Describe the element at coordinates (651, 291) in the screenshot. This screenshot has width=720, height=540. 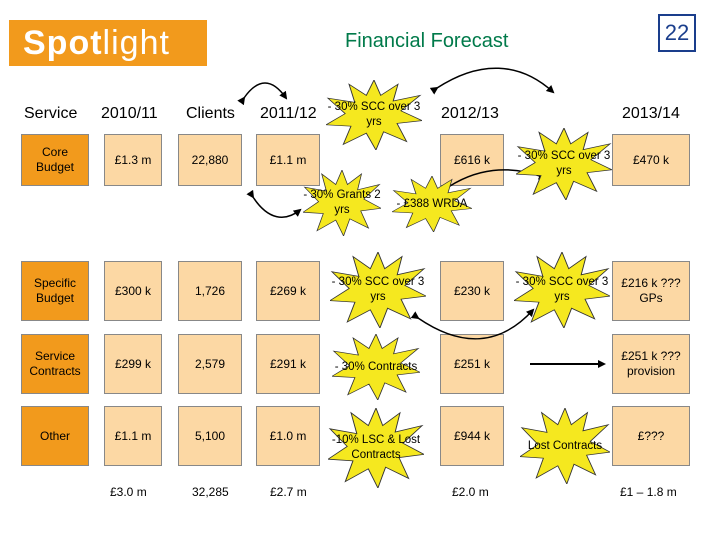
I see `specific-2013-14-value: £216 k ??? GPs` at that location.